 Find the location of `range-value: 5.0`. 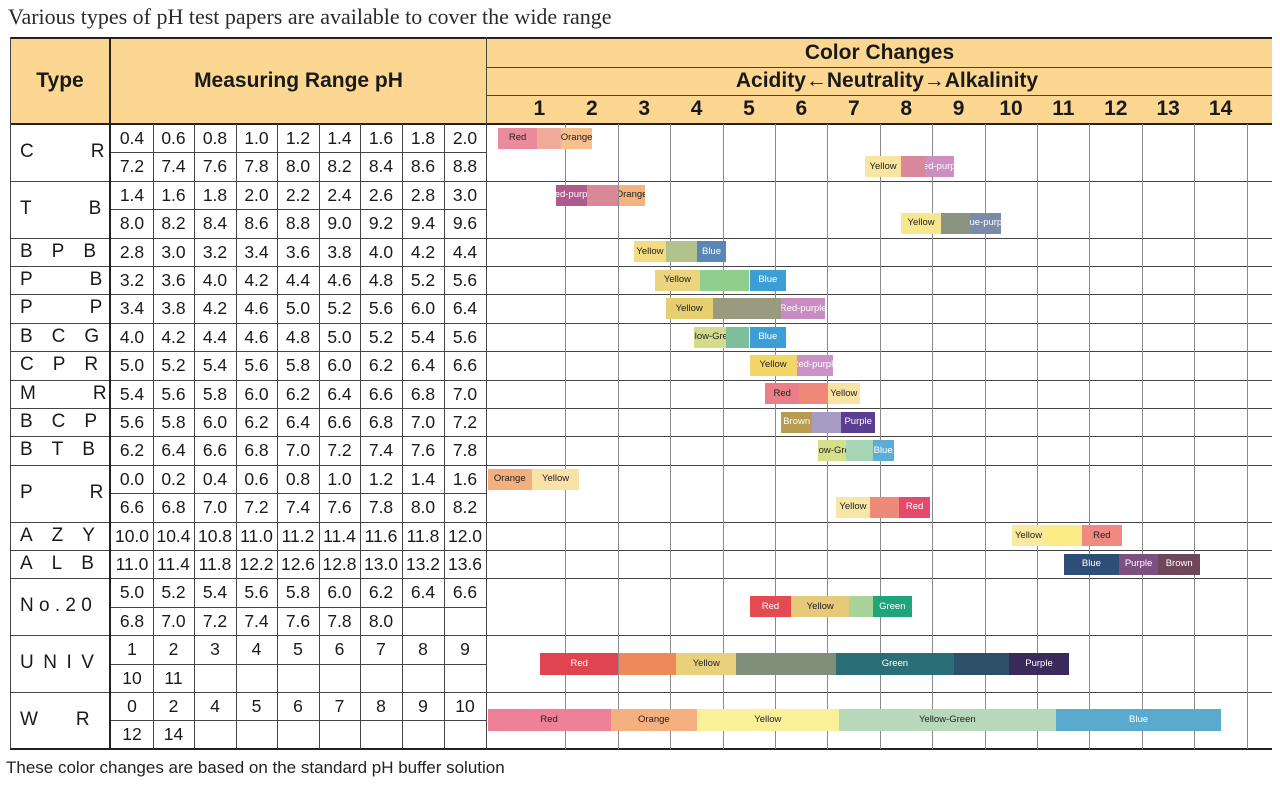

range-value: 5.0 is located at coordinates (339, 336).